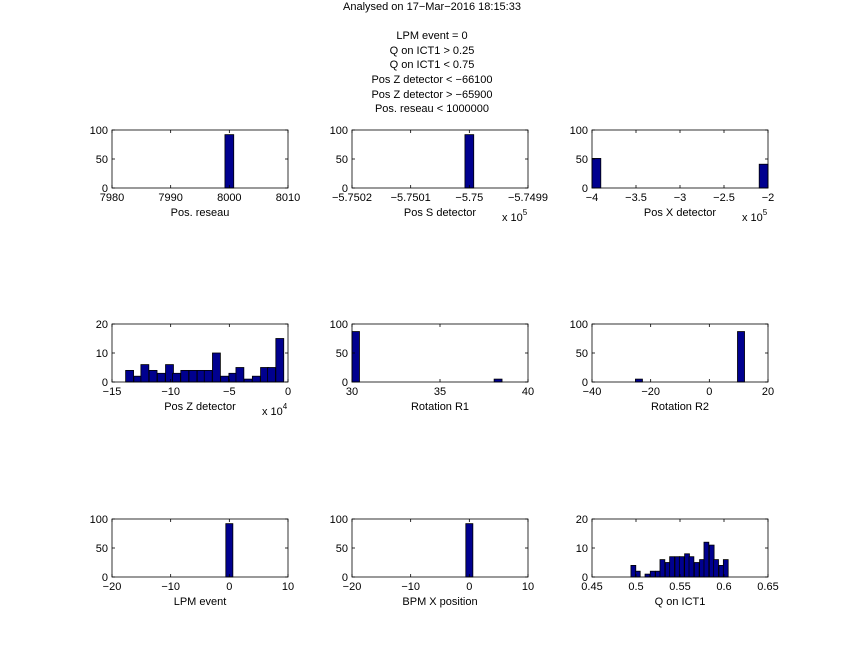 Image resolution: width=864 pixels, height=648 pixels. I want to click on x-tick-label: −5.7499, so click(528, 198).